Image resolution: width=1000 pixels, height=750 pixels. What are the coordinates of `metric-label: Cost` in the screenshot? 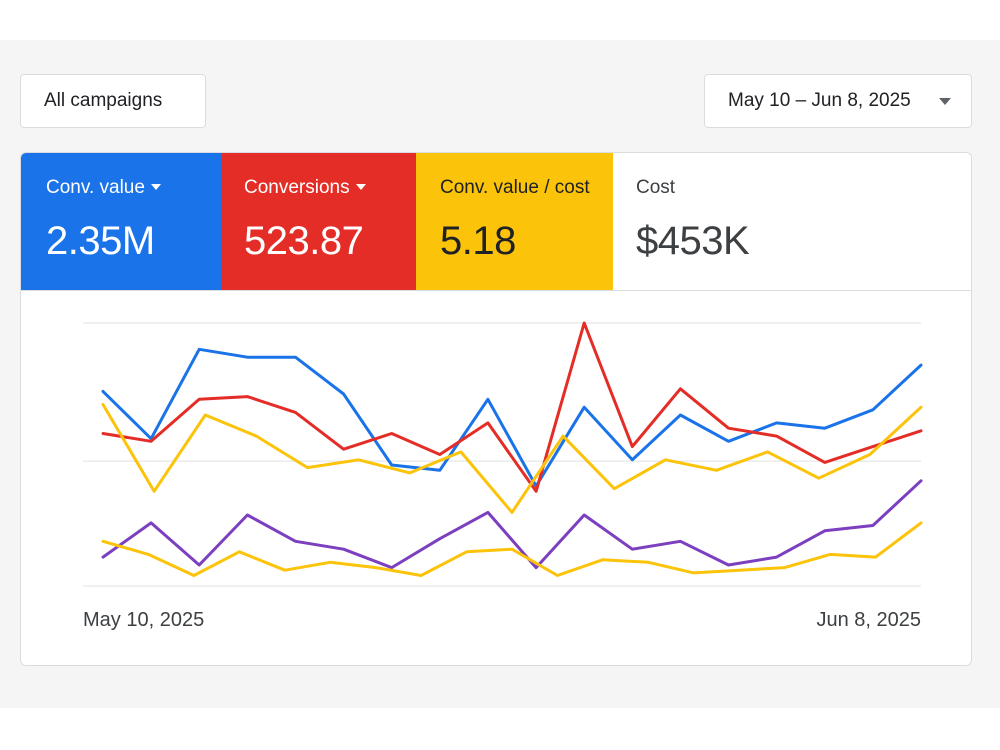 It's located at (656, 187).